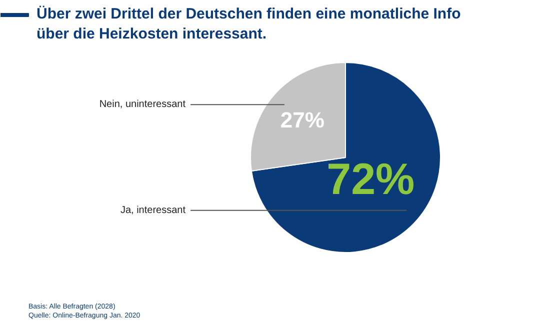  What do you see at coordinates (142, 104) in the screenshot?
I see `slice-label: Nein, uninteressant` at bounding box center [142, 104].